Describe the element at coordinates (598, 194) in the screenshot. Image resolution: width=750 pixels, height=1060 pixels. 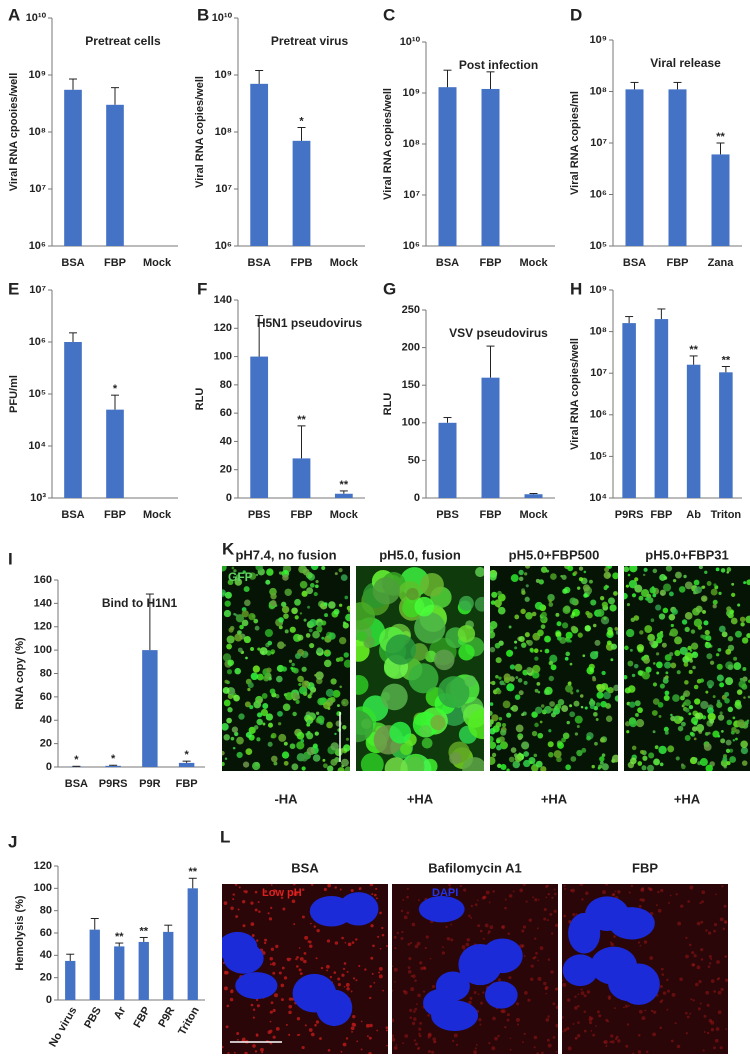
I see `y-tick-label: 10⁶` at that location.